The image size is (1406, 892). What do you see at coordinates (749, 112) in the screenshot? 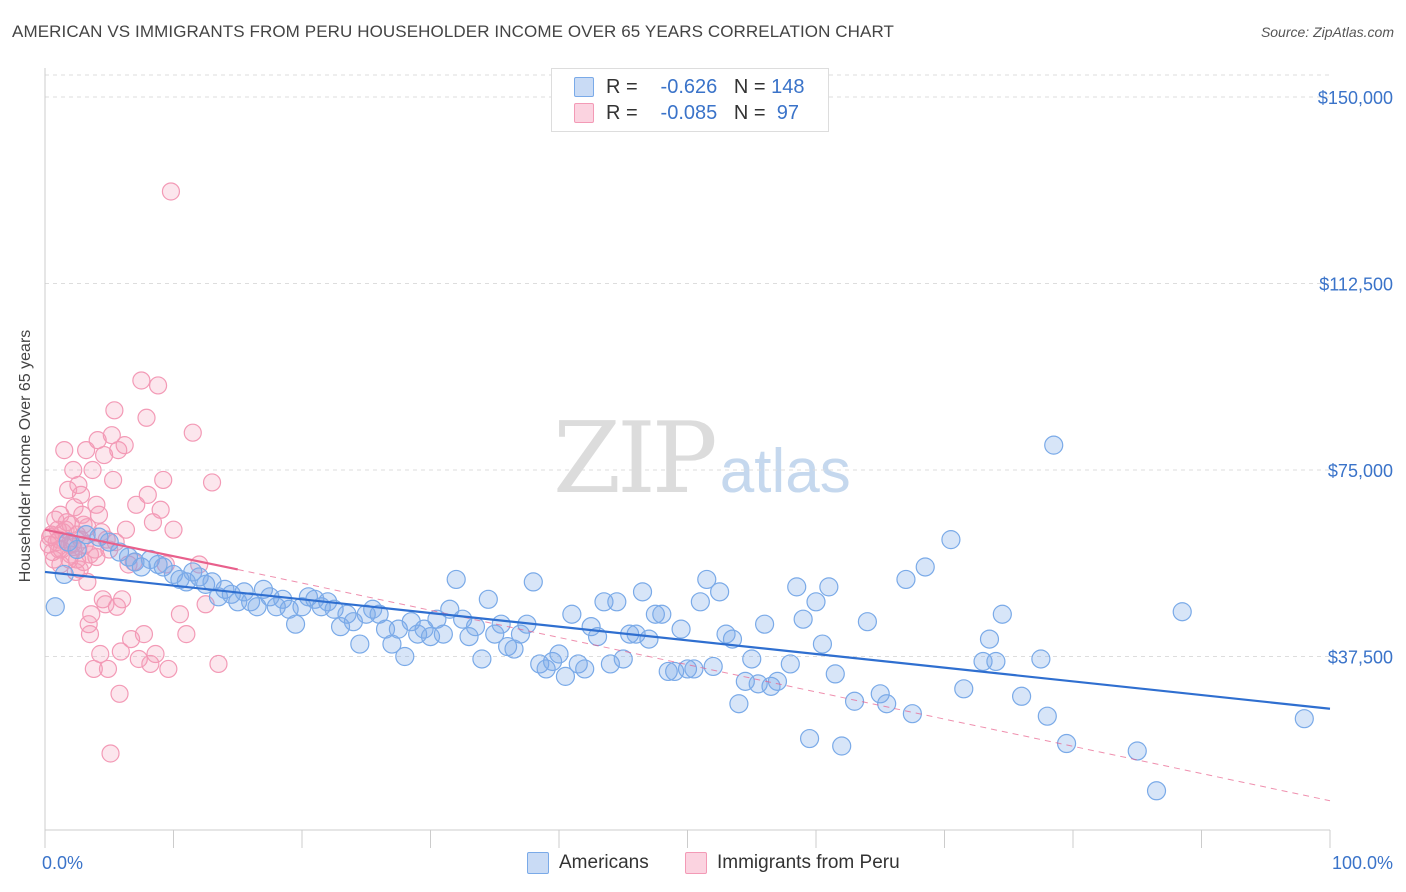
I see `legend-n-label: N =` at bounding box center [749, 112].